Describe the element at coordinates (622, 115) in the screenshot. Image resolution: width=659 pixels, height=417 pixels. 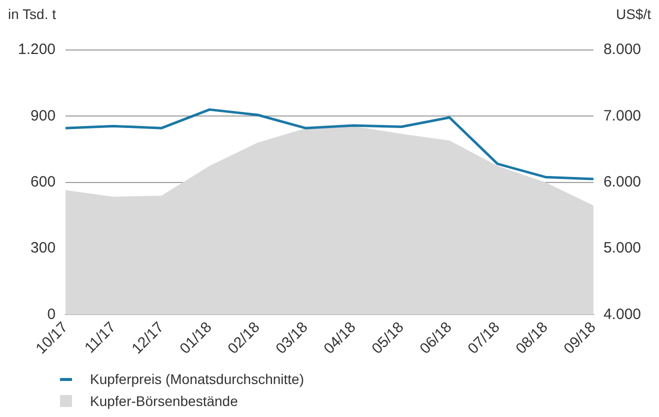
I see `y2-tick-label: 7.000` at that location.